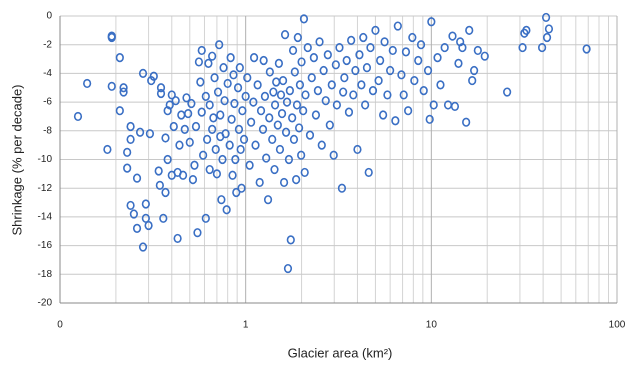 This screenshot has width=627, height=367. I want to click on y-tick-label: -14, so click(45, 217).